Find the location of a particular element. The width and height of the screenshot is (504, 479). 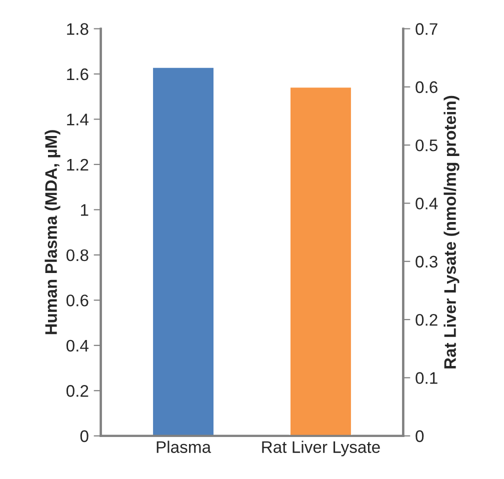

y2-tick-label: 0.2 is located at coordinates (427, 320).